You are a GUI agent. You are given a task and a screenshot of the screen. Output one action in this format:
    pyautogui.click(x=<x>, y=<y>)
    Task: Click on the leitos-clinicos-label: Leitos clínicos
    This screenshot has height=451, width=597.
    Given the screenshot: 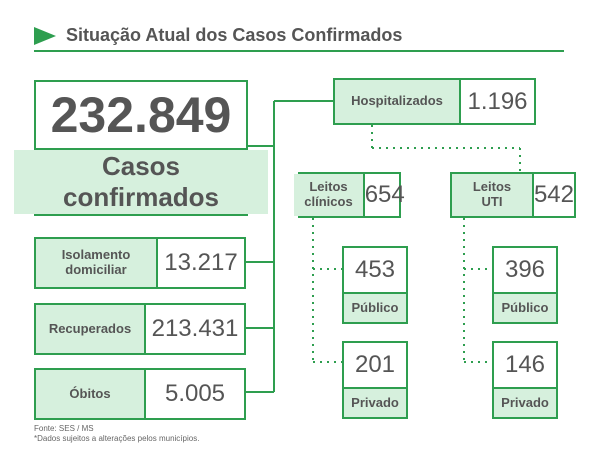 What is the action you would take?
    pyautogui.click(x=329, y=195)
    